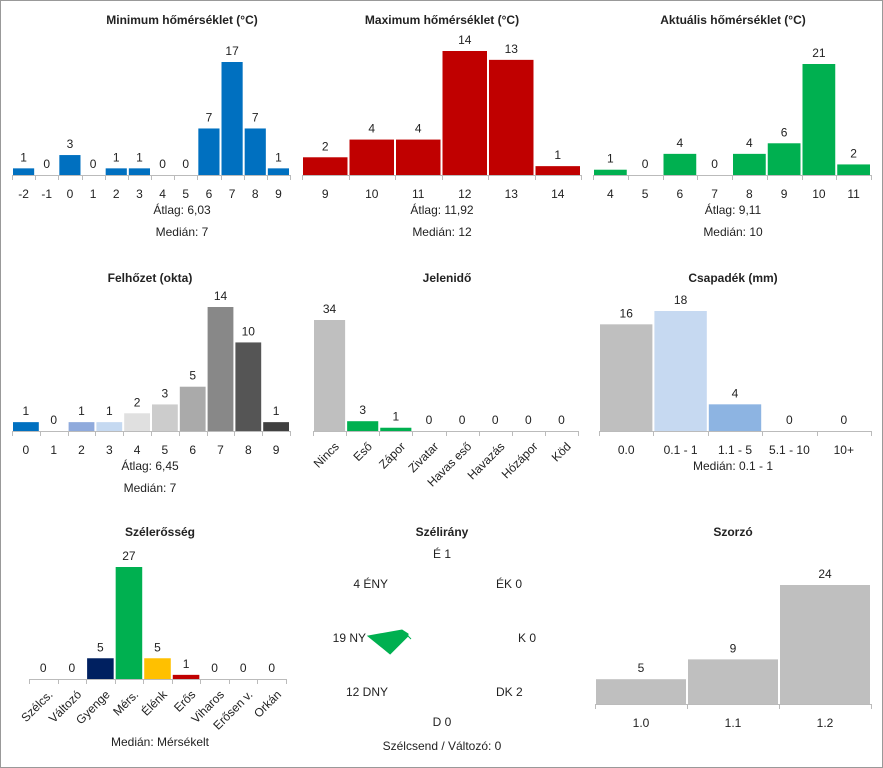 The height and width of the screenshot is (768, 883). Describe the element at coordinates (527, 638) in the screenshot. I see `wind_dir-direction-label: K 0` at that location.